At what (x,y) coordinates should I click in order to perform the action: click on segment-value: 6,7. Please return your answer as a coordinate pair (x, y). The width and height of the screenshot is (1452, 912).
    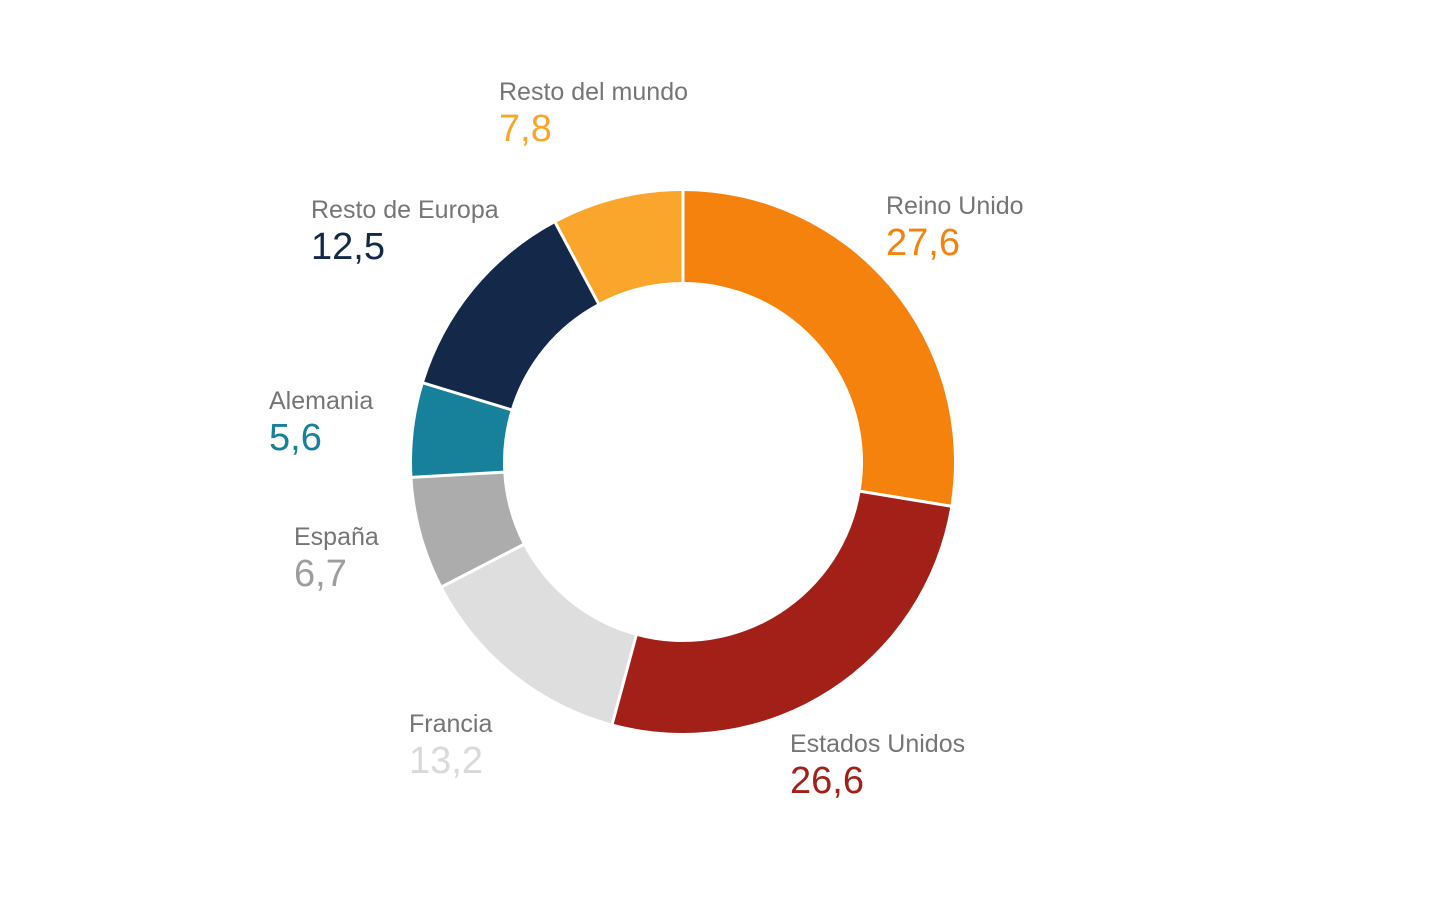
    Looking at the image, I should click on (320, 574).